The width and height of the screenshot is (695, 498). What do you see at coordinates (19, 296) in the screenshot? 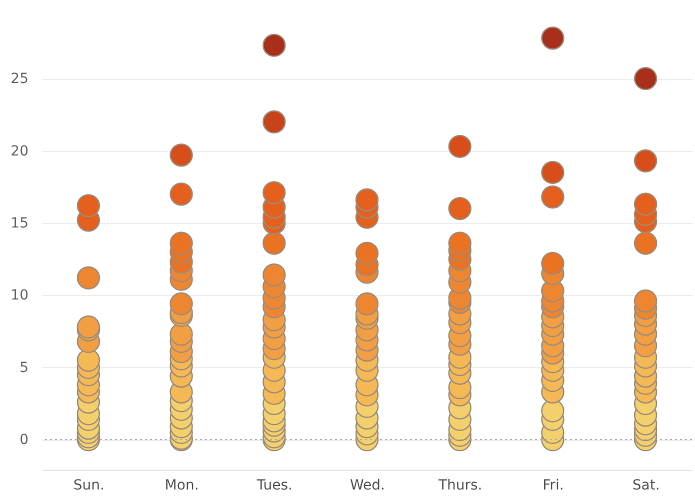
I see `y-tick-label: 10` at bounding box center [19, 296].